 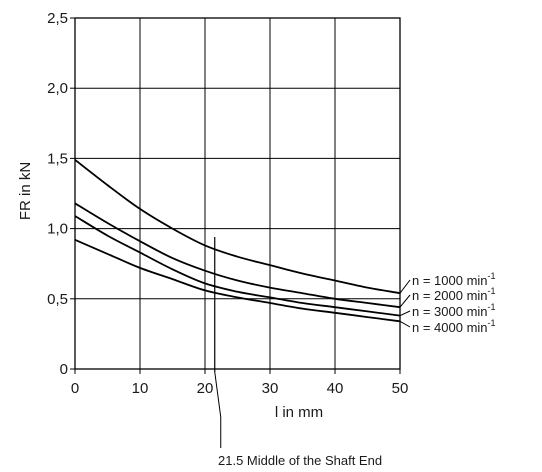 I want to click on x-tick-label: 10, so click(x=140, y=388).